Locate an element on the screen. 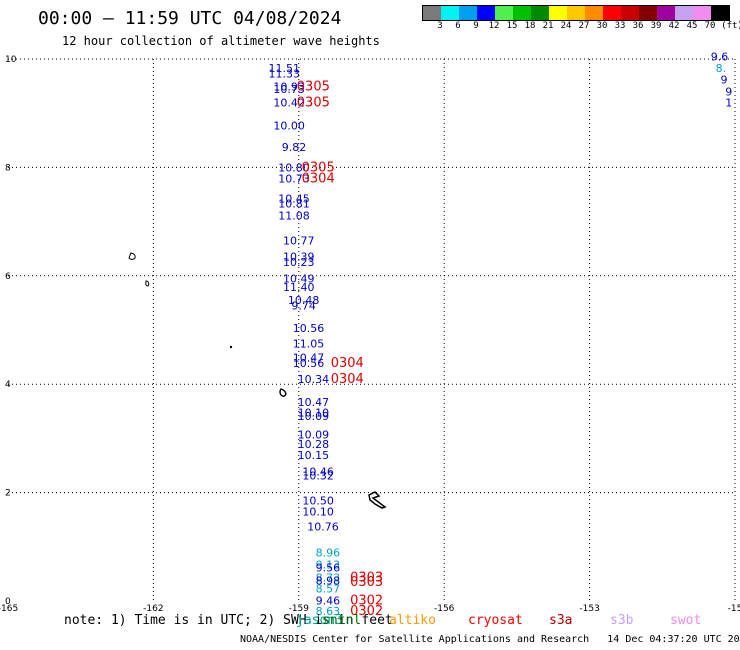 This screenshot has width=740, height=650. wave-height-label: 8.98 is located at coordinates (328, 581).